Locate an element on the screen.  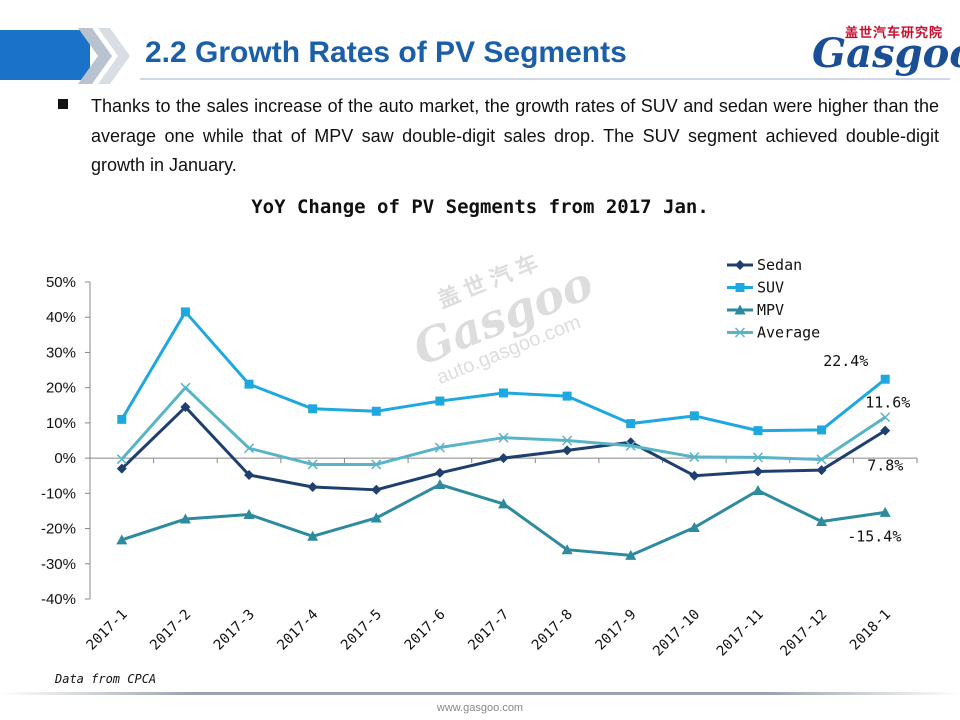
legend-mpv-marker is located at coordinates (740, 309).